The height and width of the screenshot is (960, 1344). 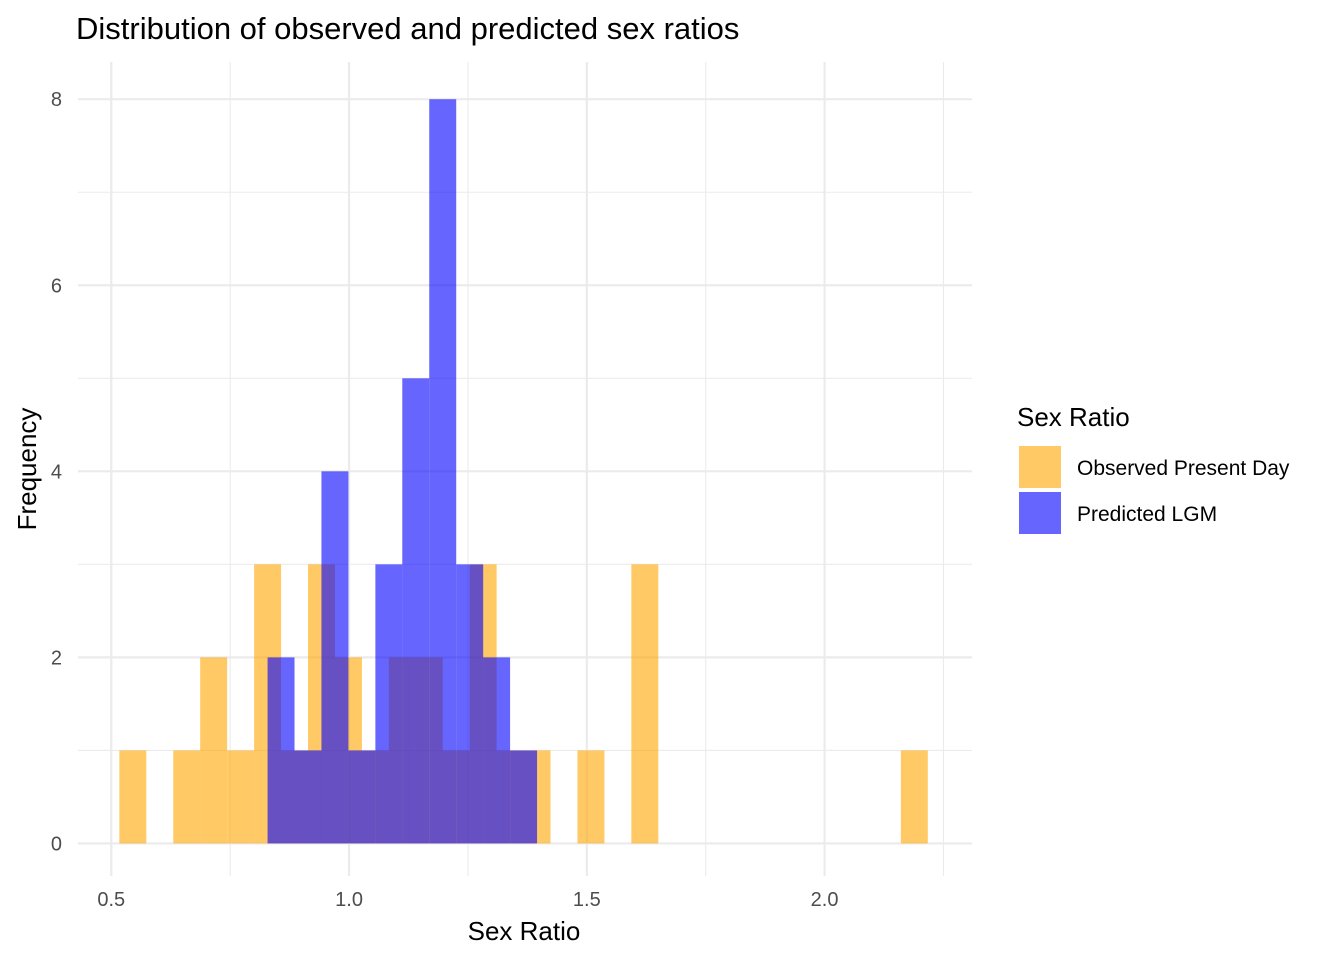 I want to click on x-tick-label: 1.0, so click(x=349, y=900).